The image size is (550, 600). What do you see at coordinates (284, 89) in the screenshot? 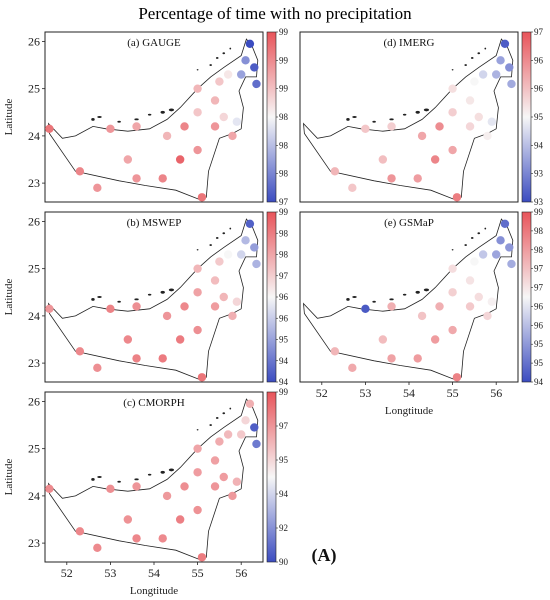
I see `colorbar-tick-label: 99` at bounding box center [284, 89].